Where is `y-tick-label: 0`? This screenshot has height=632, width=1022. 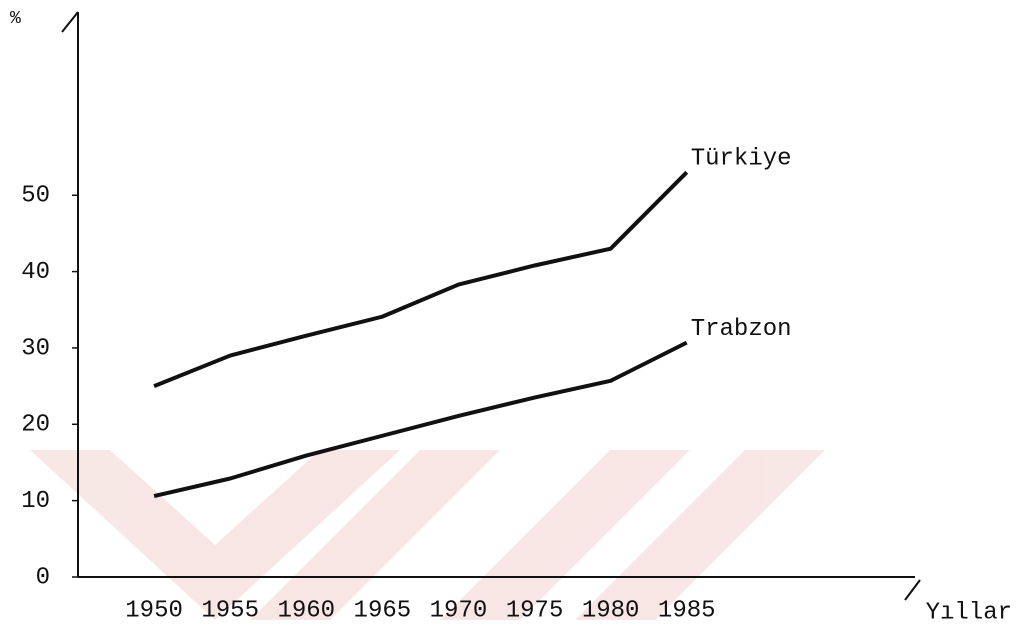 y-tick-label: 0 is located at coordinates (43, 577).